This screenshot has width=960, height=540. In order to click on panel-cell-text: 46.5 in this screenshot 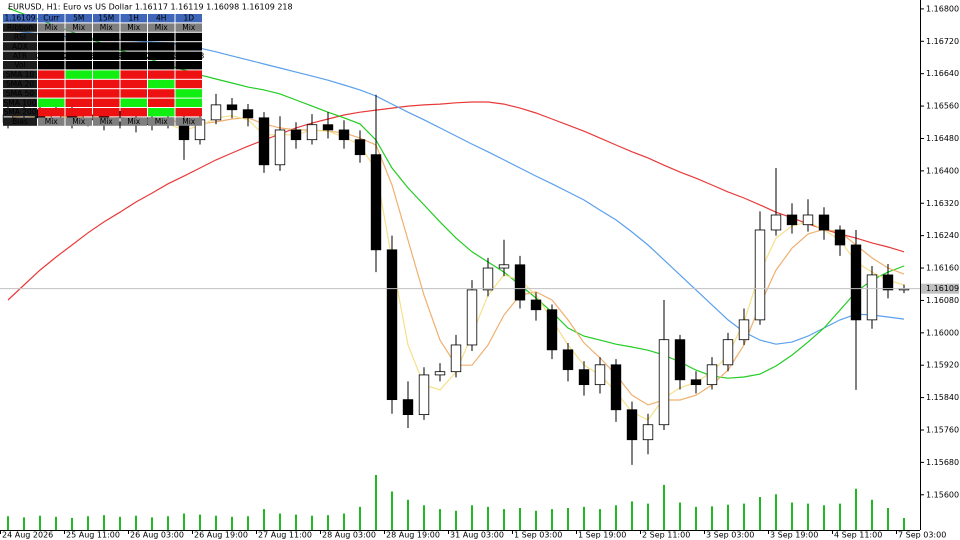, I will do `click(133, 37)`.